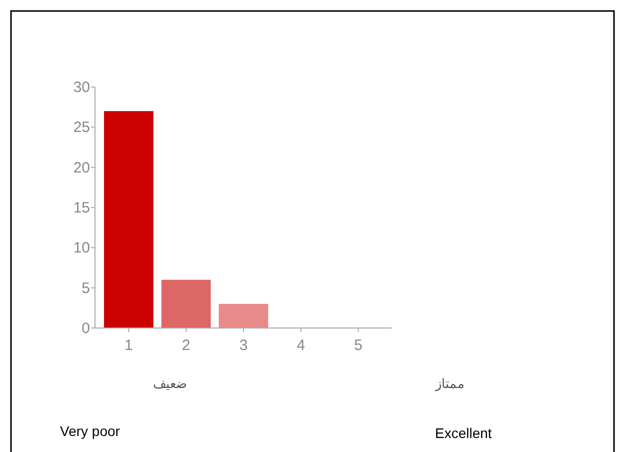  I want to click on y-tick-label: 10, so click(81, 248).